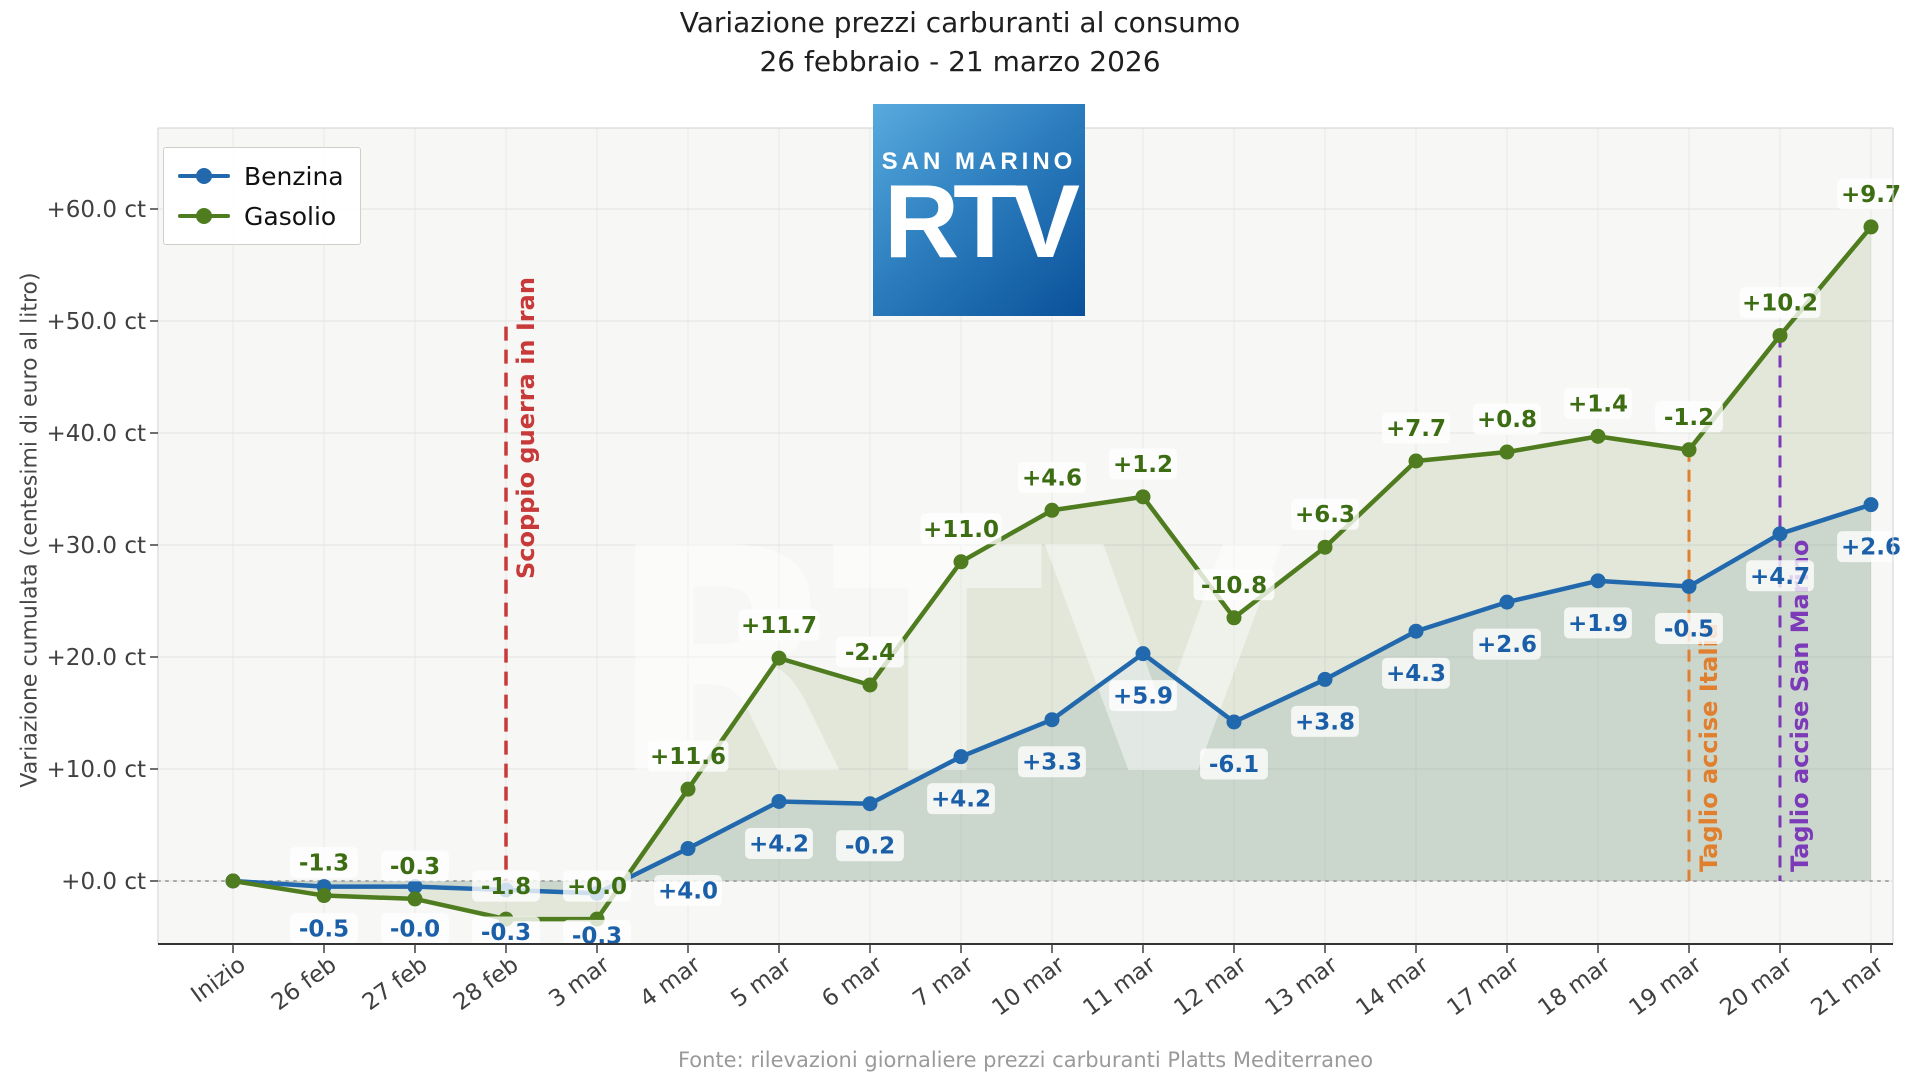 The image size is (1920, 1080). I want to click on y-tick-label: +20.0 ct, so click(96, 658).